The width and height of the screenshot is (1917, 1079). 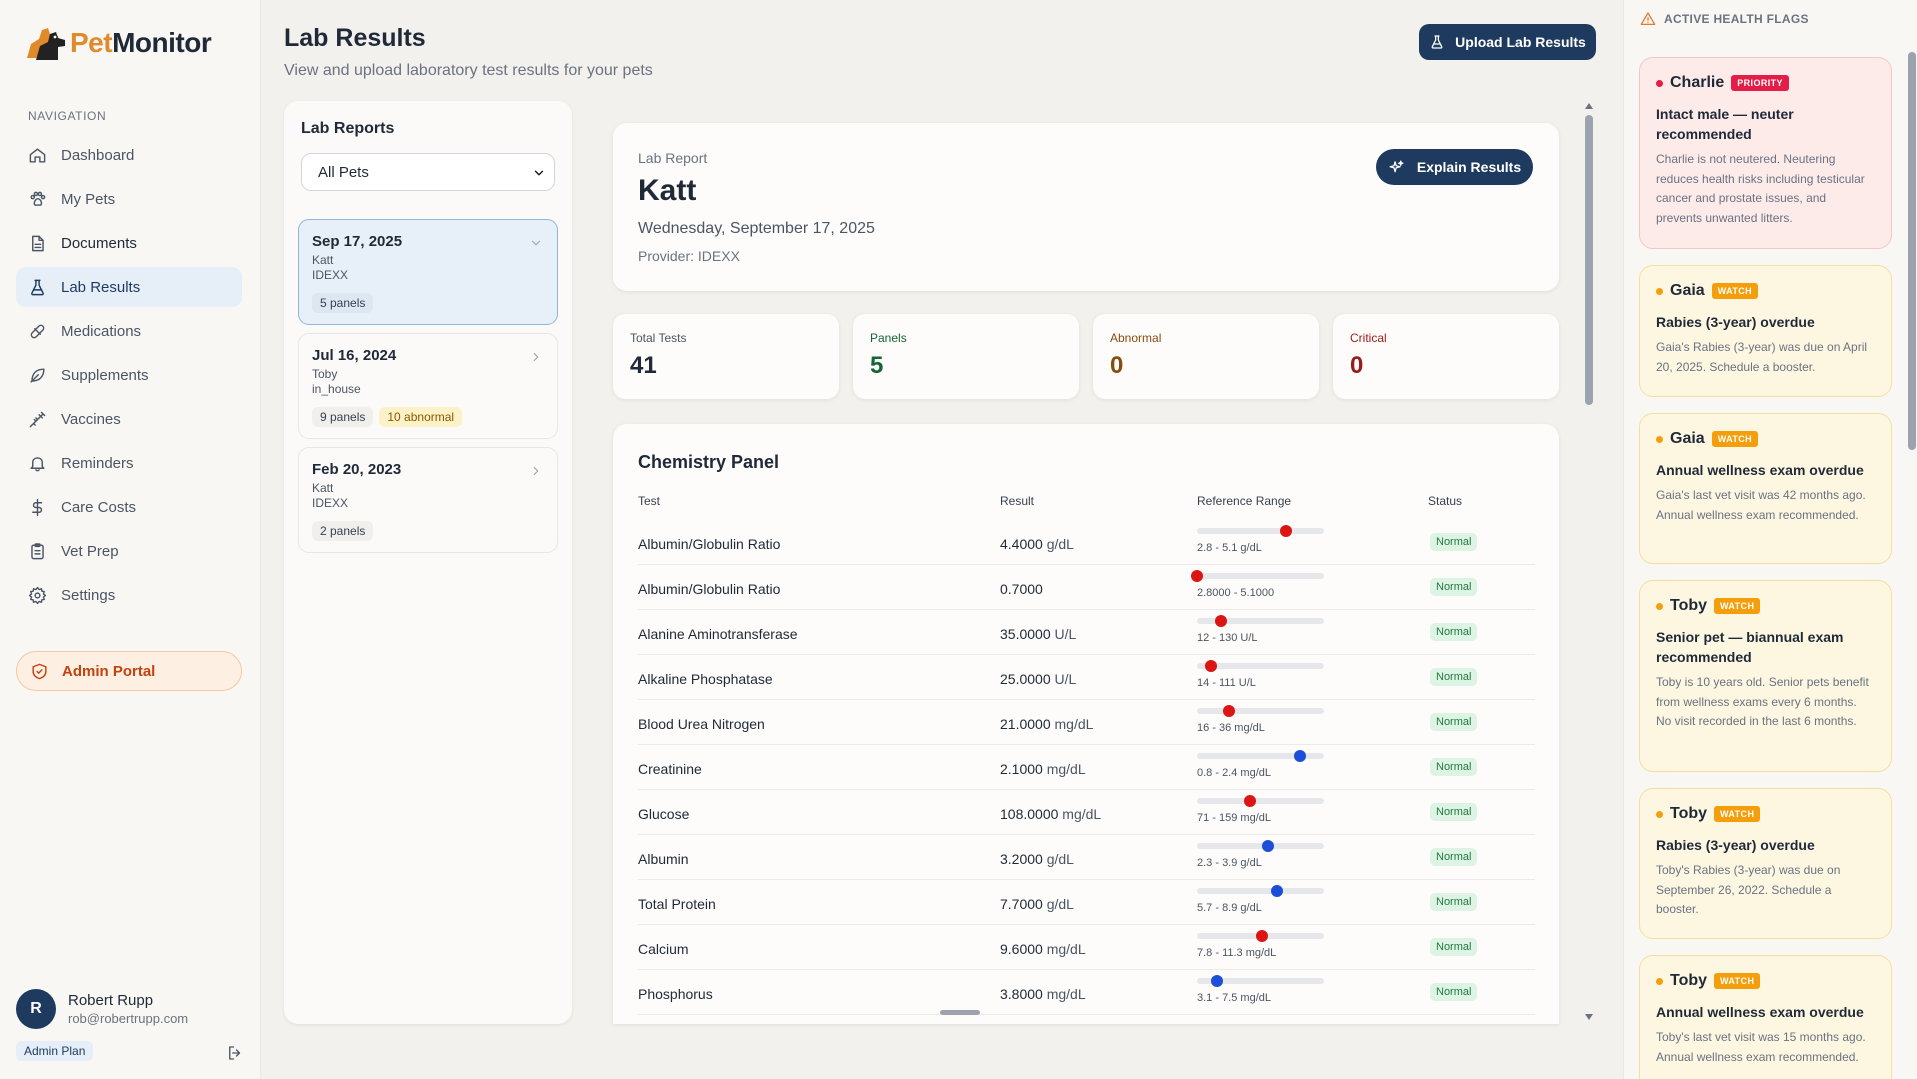 What do you see at coordinates (888, 338) in the screenshot?
I see `stat-label: Panels` at bounding box center [888, 338].